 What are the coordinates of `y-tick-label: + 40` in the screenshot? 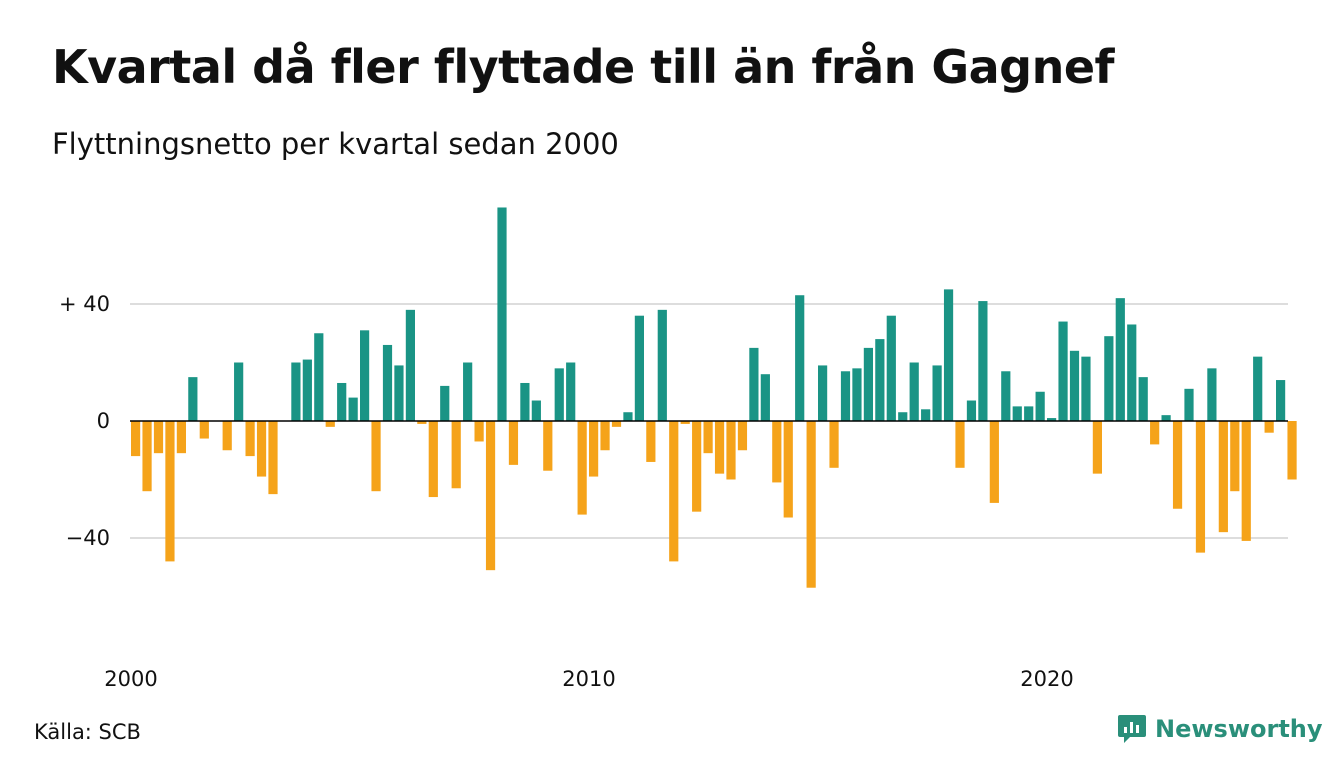 It's located at (84, 304).